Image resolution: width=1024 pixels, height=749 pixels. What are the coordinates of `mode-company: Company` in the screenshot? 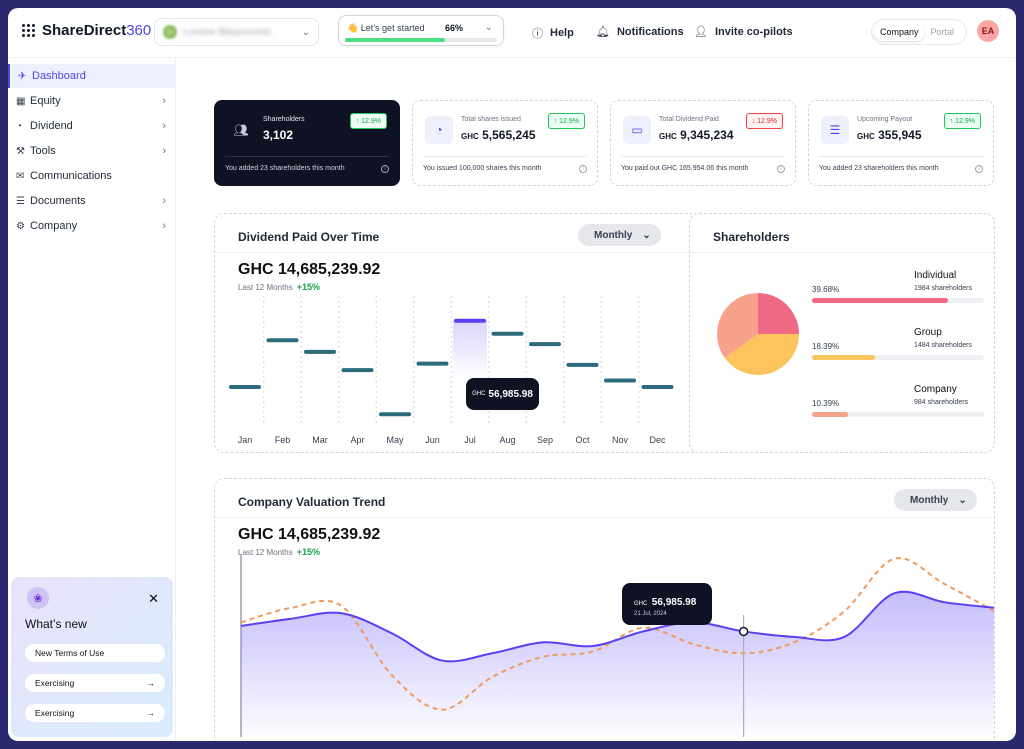 It's located at (899, 32).